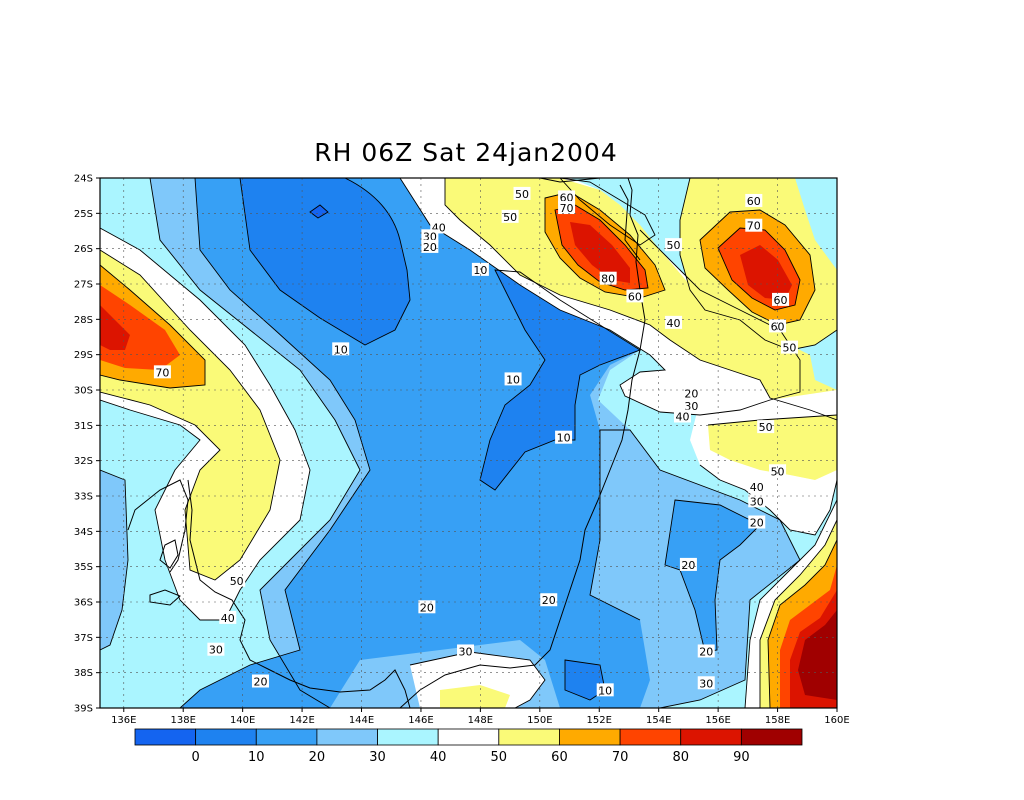  What do you see at coordinates (83, 320) in the screenshot?
I see `y-tick-label: 28S` at bounding box center [83, 320].